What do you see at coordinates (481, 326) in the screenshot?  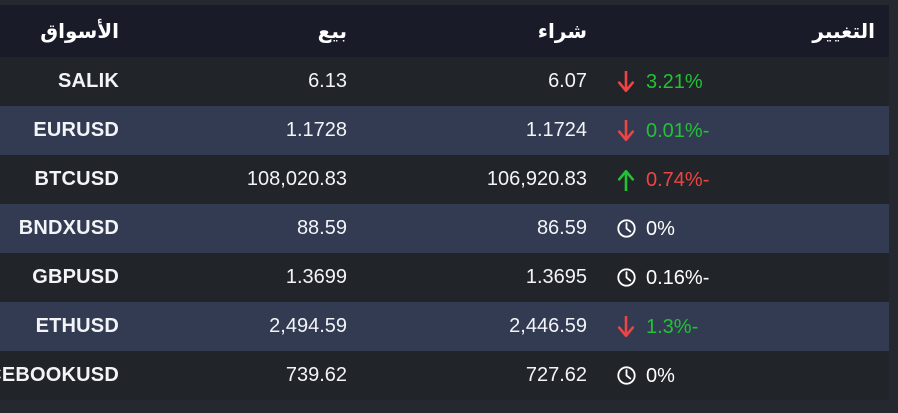 I see `cell-buy-price: 2,446.59` at bounding box center [481, 326].